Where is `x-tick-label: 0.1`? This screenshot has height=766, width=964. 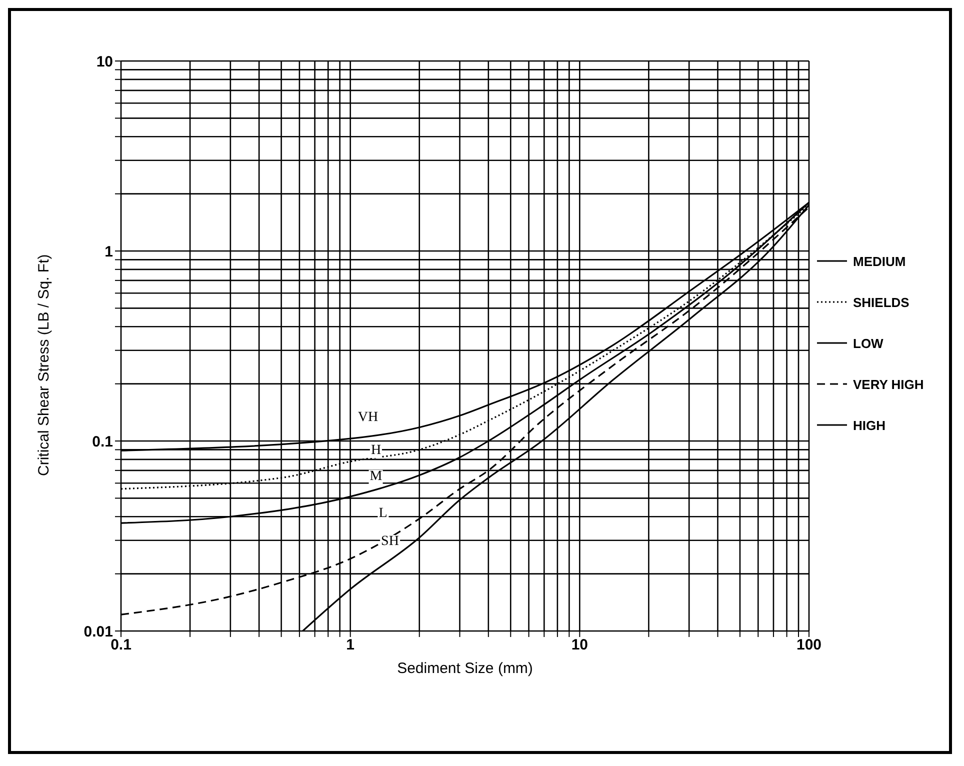 x-tick-label: 0.1 is located at coordinates (121, 645).